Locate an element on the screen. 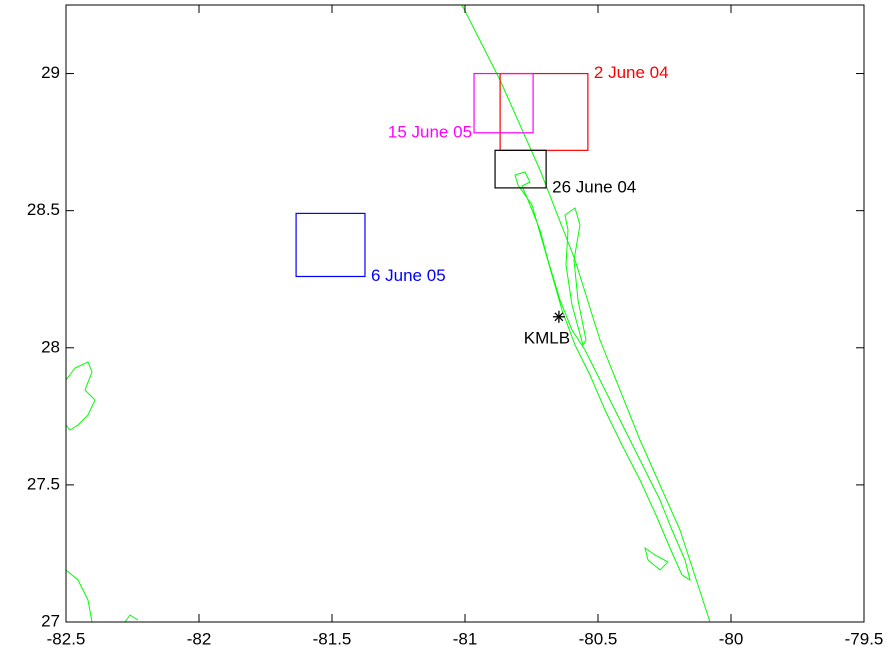 The image size is (891, 656). coast-inlet is located at coordinates (656, 558).